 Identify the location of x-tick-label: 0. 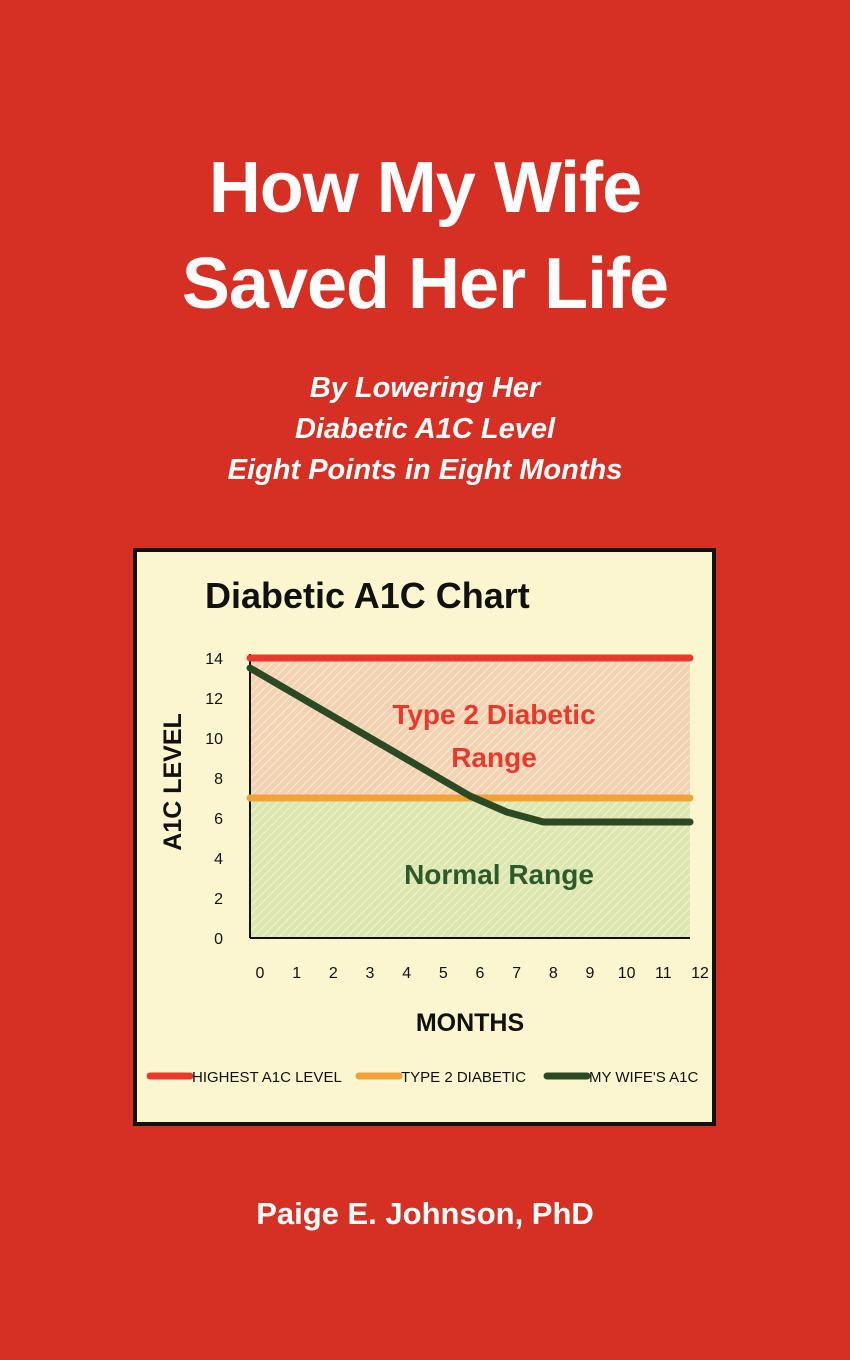
(260, 973).